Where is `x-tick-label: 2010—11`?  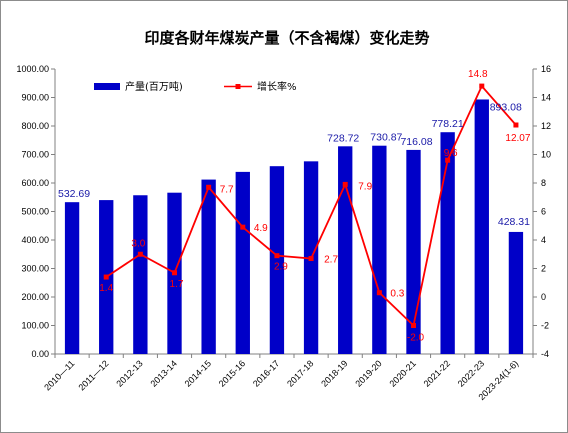
x-tick-label: 2010—11 is located at coordinates (59, 375).